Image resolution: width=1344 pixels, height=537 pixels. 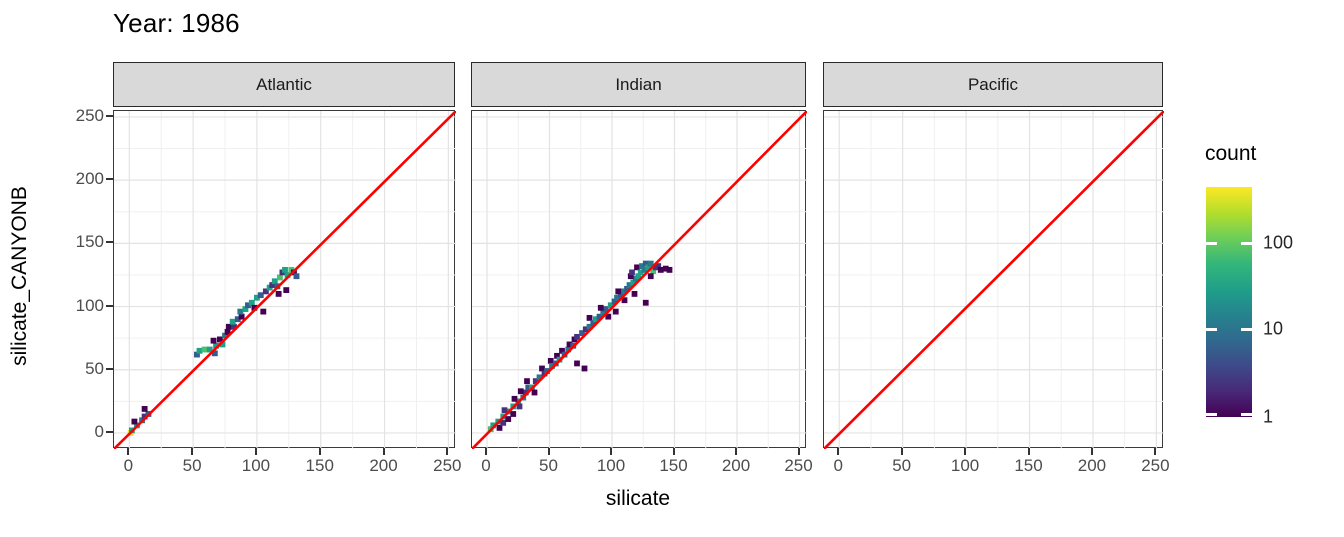 I want to click on legend-label-100: 100, so click(x=1278, y=242).